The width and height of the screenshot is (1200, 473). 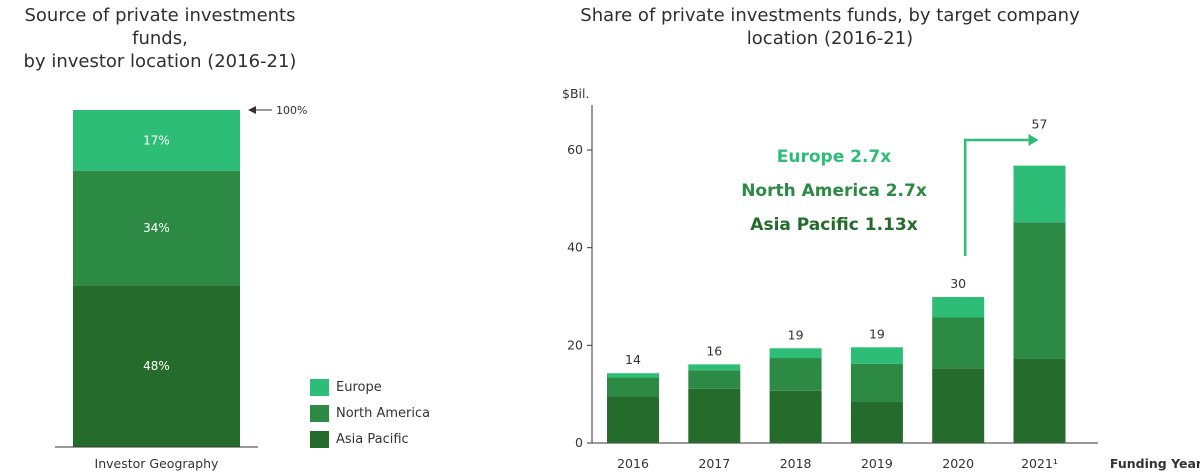 I want to click on bar-segment-asia-pacific, so click(x=156, y=366).